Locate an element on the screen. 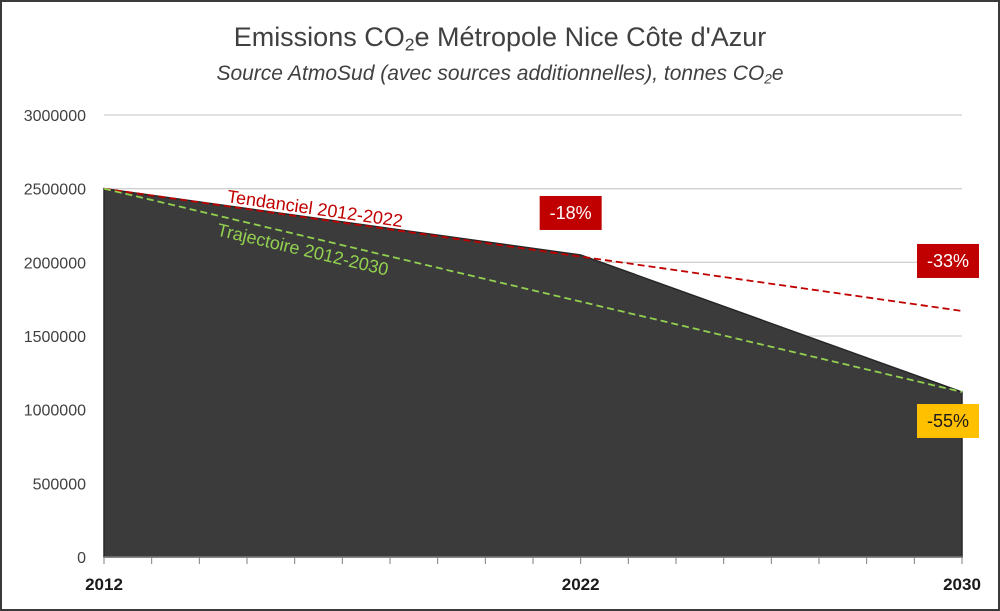 The width and height of the screenshot is (1000, 611). percent-badge-text: -55% is located at coordinates (948, 421).